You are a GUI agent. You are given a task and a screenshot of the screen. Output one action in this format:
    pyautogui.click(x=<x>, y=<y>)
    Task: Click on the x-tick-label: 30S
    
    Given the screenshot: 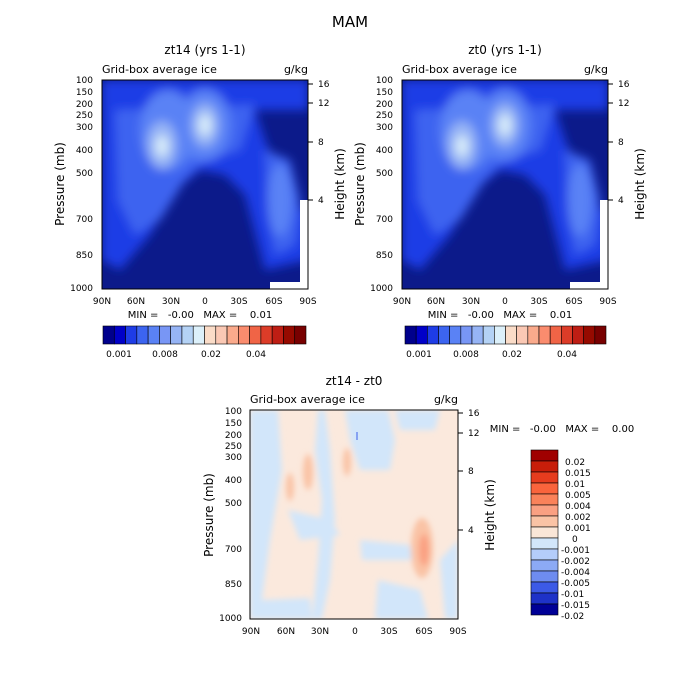 What is the action you would take?
    pyautogui.click(x=538, y=302)
    